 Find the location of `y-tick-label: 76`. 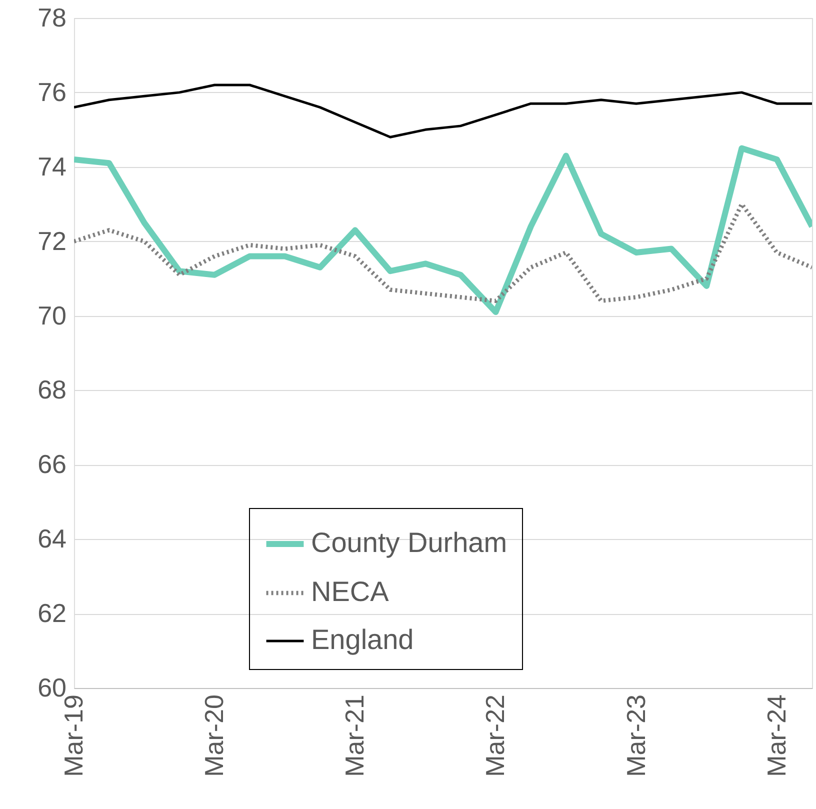

y-tick-label: 76 is located at coordinates (52, 91).